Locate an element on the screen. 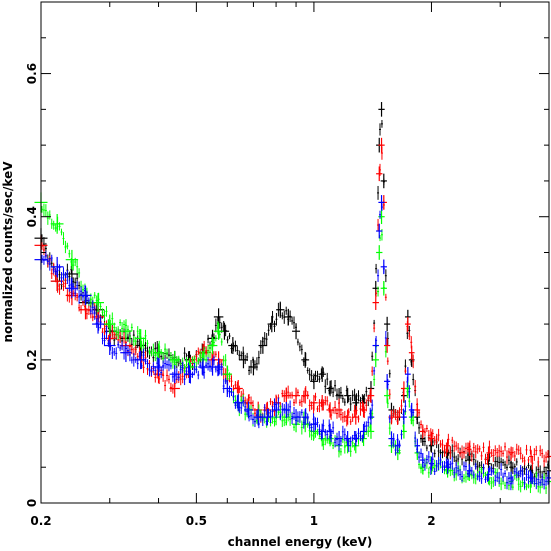  x-tick-label: 0.2 is located at coordinates (40, 521).